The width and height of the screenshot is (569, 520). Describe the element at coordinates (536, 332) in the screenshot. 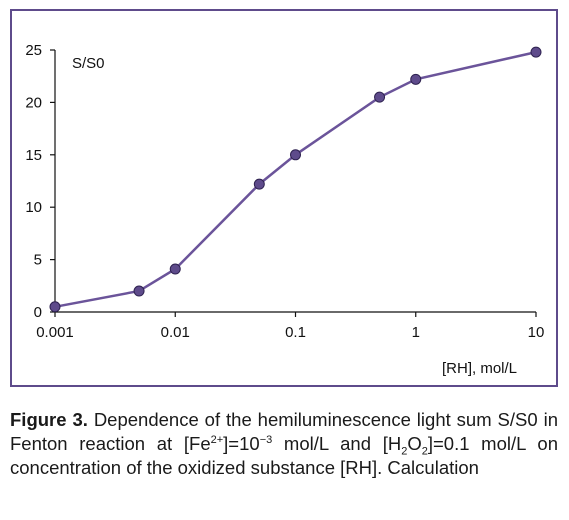

I see `x-tick-label: 10` at that location.